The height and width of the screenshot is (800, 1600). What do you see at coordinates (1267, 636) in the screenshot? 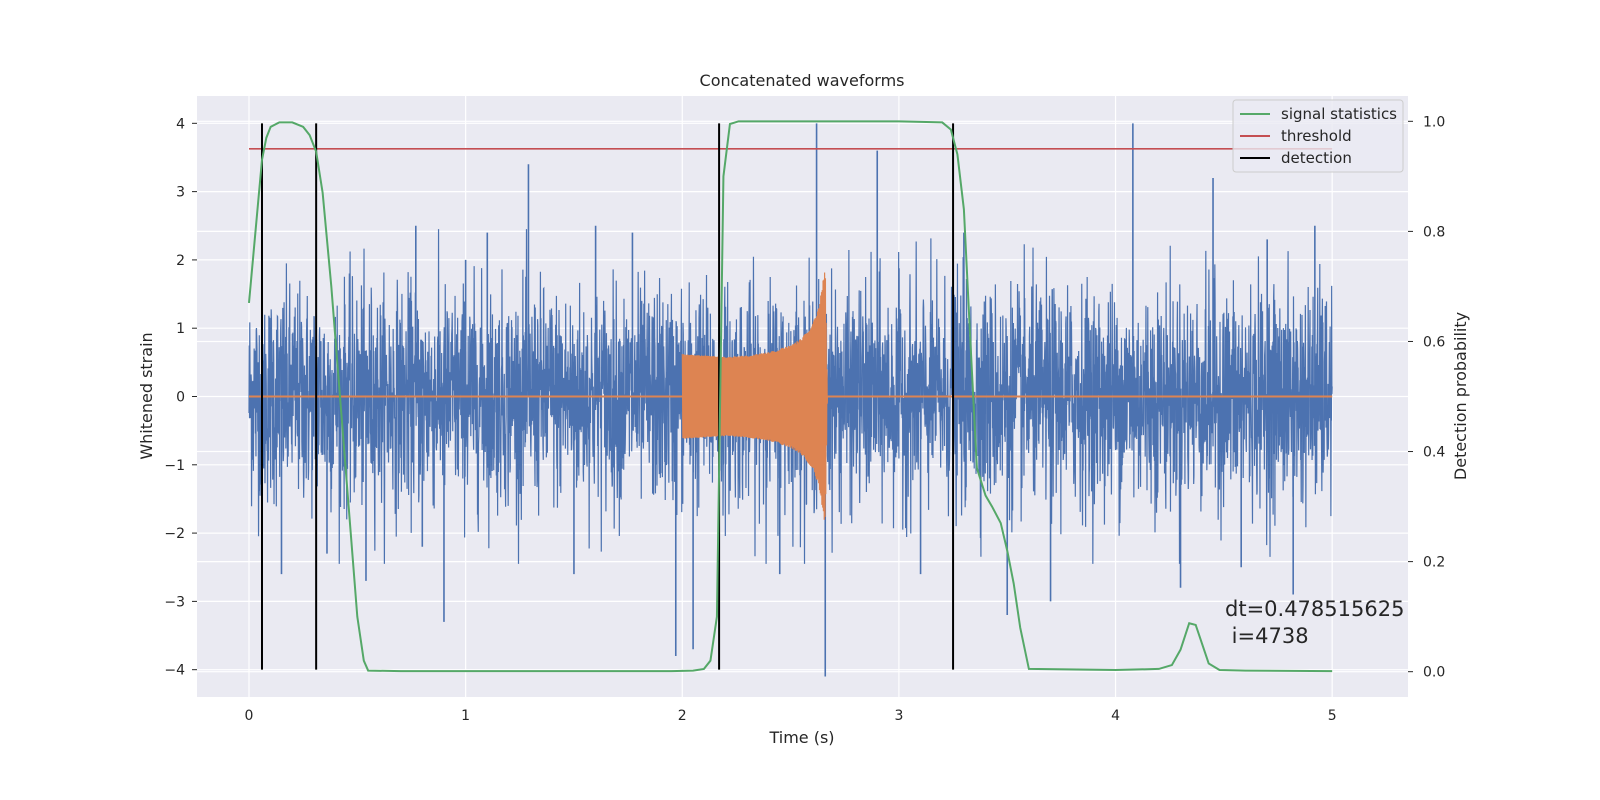
I see `annotation-i: i=4738` at bounding box center [1267, 636].